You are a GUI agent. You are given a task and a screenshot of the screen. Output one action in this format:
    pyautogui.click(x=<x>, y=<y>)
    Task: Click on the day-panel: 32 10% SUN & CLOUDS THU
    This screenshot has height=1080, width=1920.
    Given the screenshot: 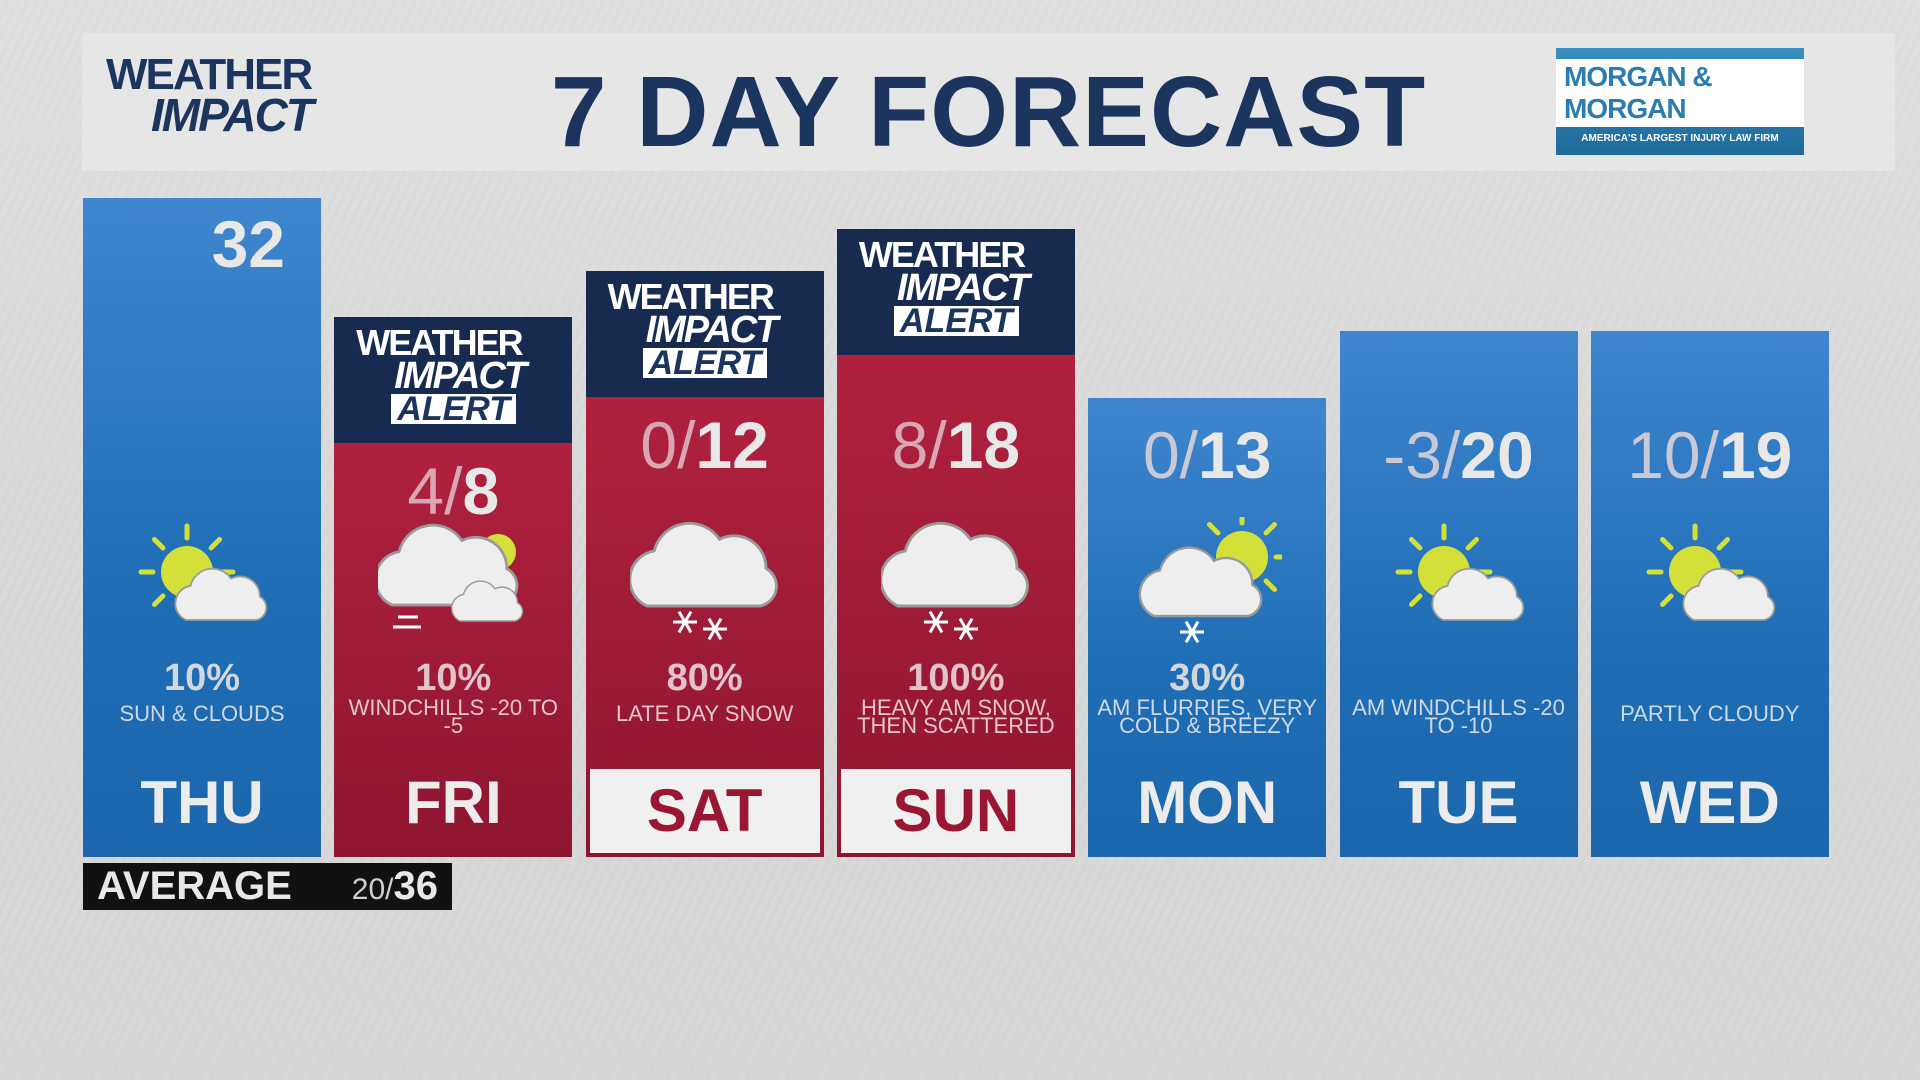 What is the action you would take?
    pyautogui.click(x=202, y=527)
    